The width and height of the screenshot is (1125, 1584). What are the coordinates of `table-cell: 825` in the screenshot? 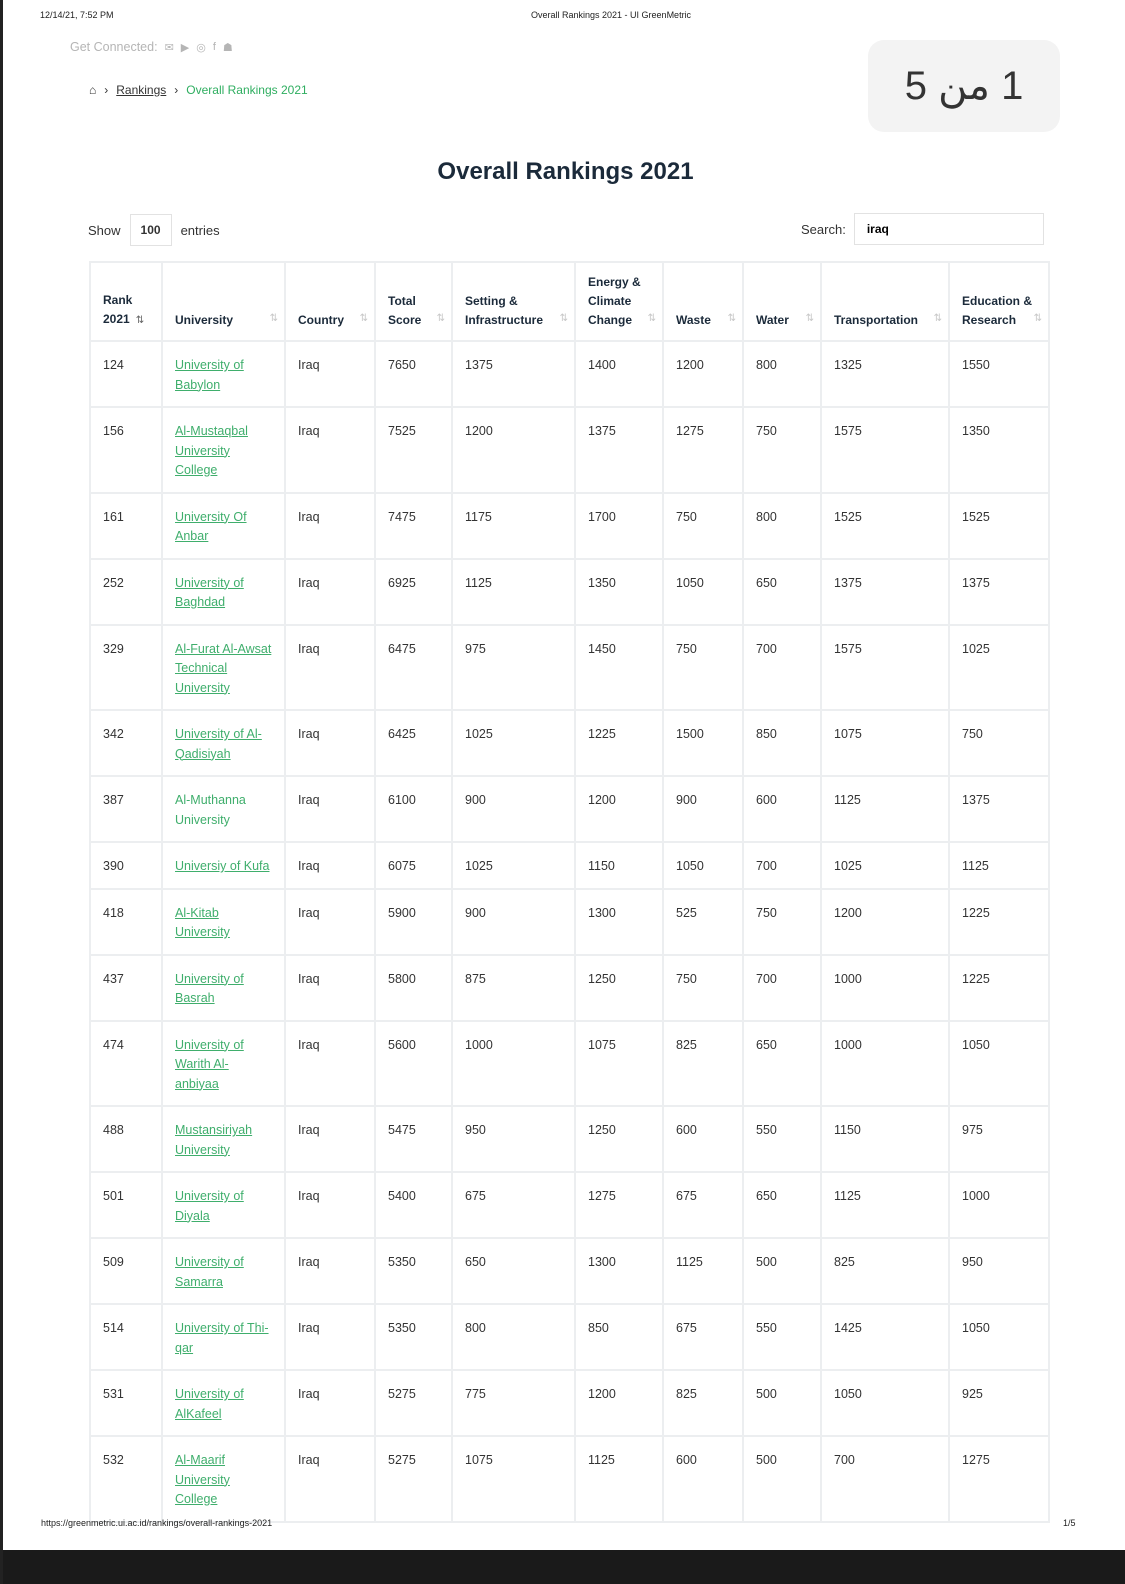 It's located at (703, 1403).